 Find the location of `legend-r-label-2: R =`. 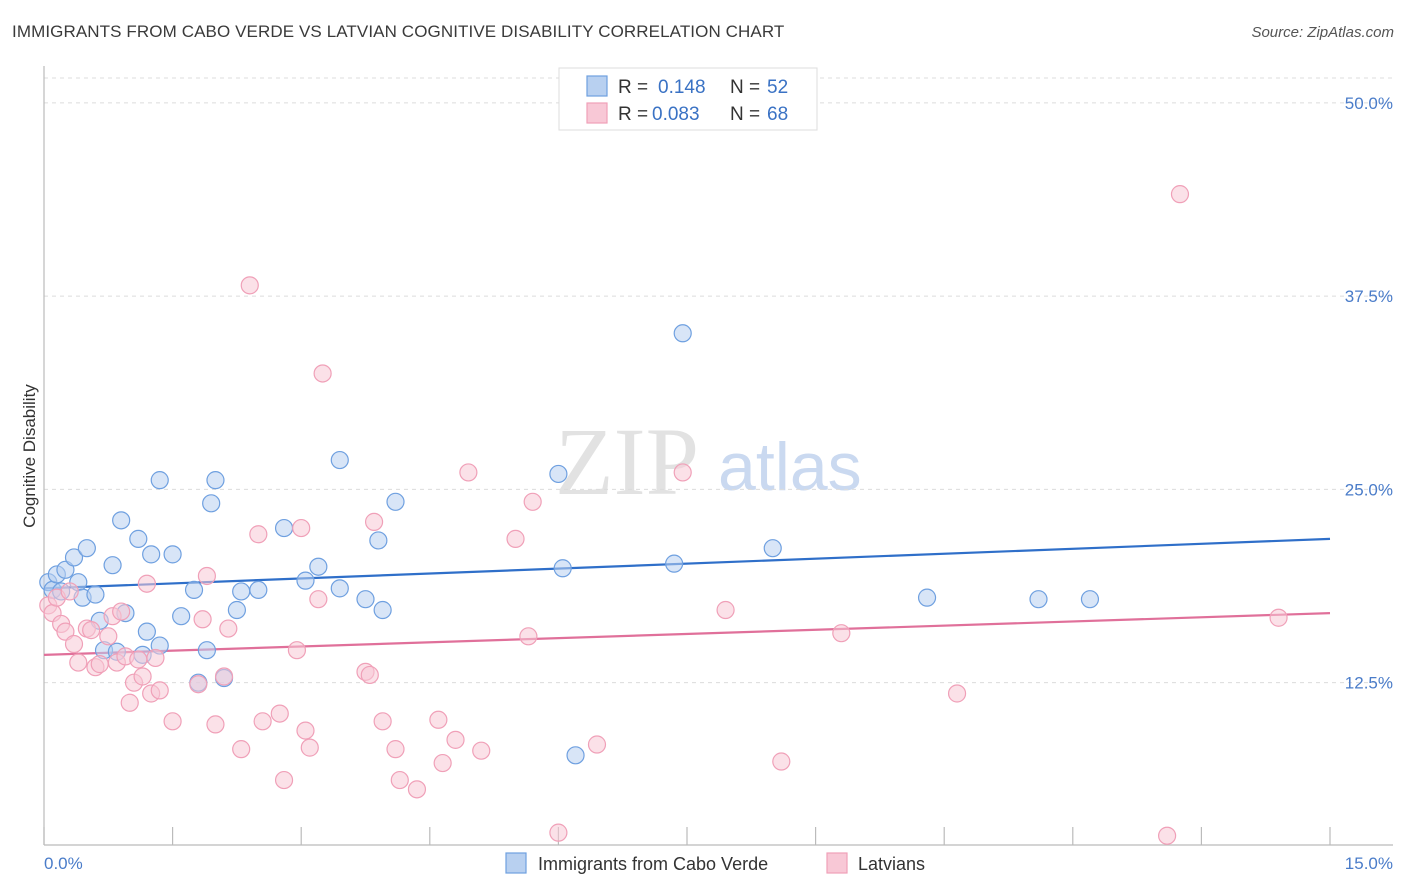

legend-r-label-2: R = is located at coordinates (633, 114).